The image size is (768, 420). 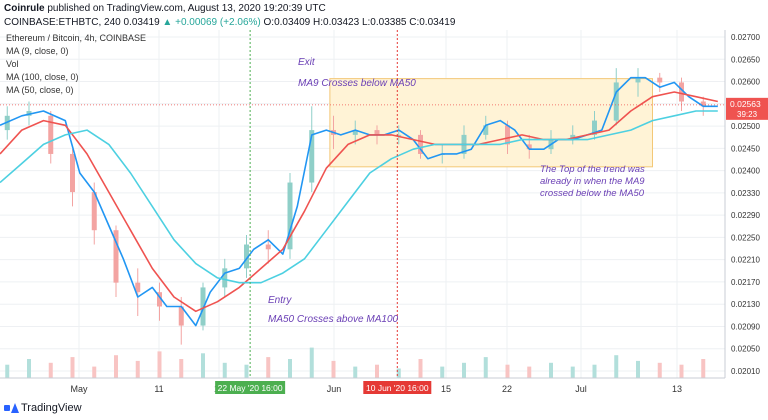 I want to click on ohlc-open: O:0.03409, so click(x=287, y=22).